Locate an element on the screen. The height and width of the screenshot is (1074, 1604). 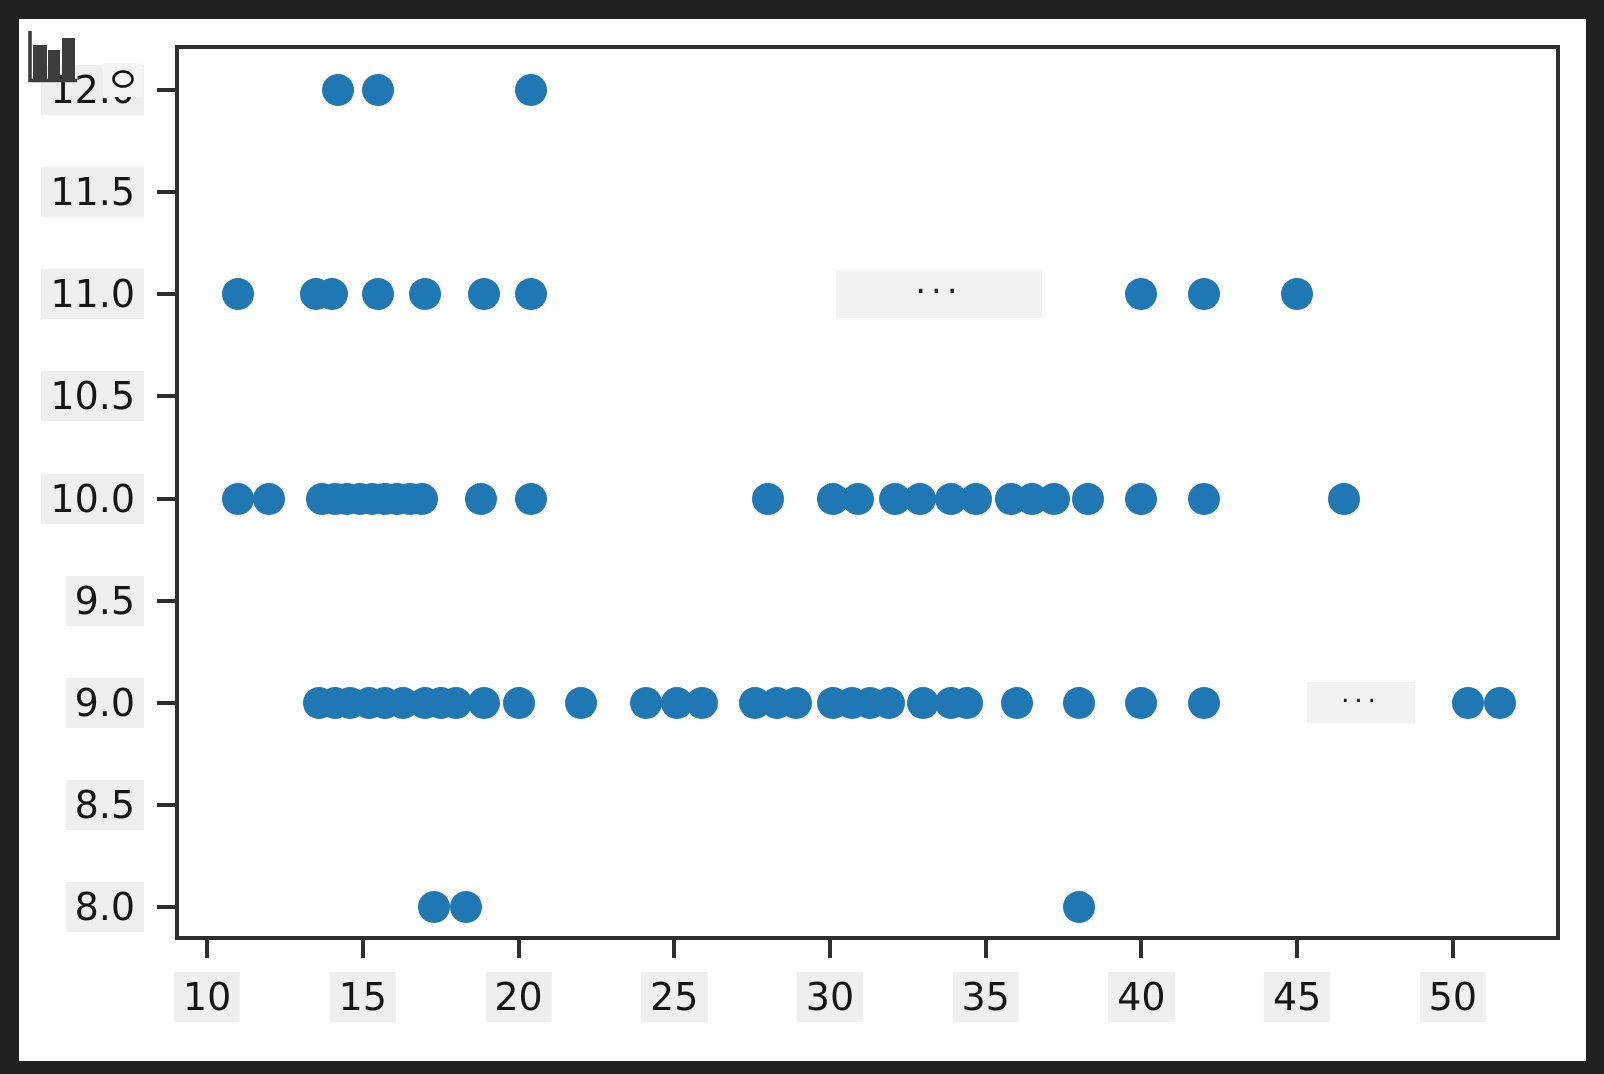
oval-glyph is located at coordinates (122, 79).